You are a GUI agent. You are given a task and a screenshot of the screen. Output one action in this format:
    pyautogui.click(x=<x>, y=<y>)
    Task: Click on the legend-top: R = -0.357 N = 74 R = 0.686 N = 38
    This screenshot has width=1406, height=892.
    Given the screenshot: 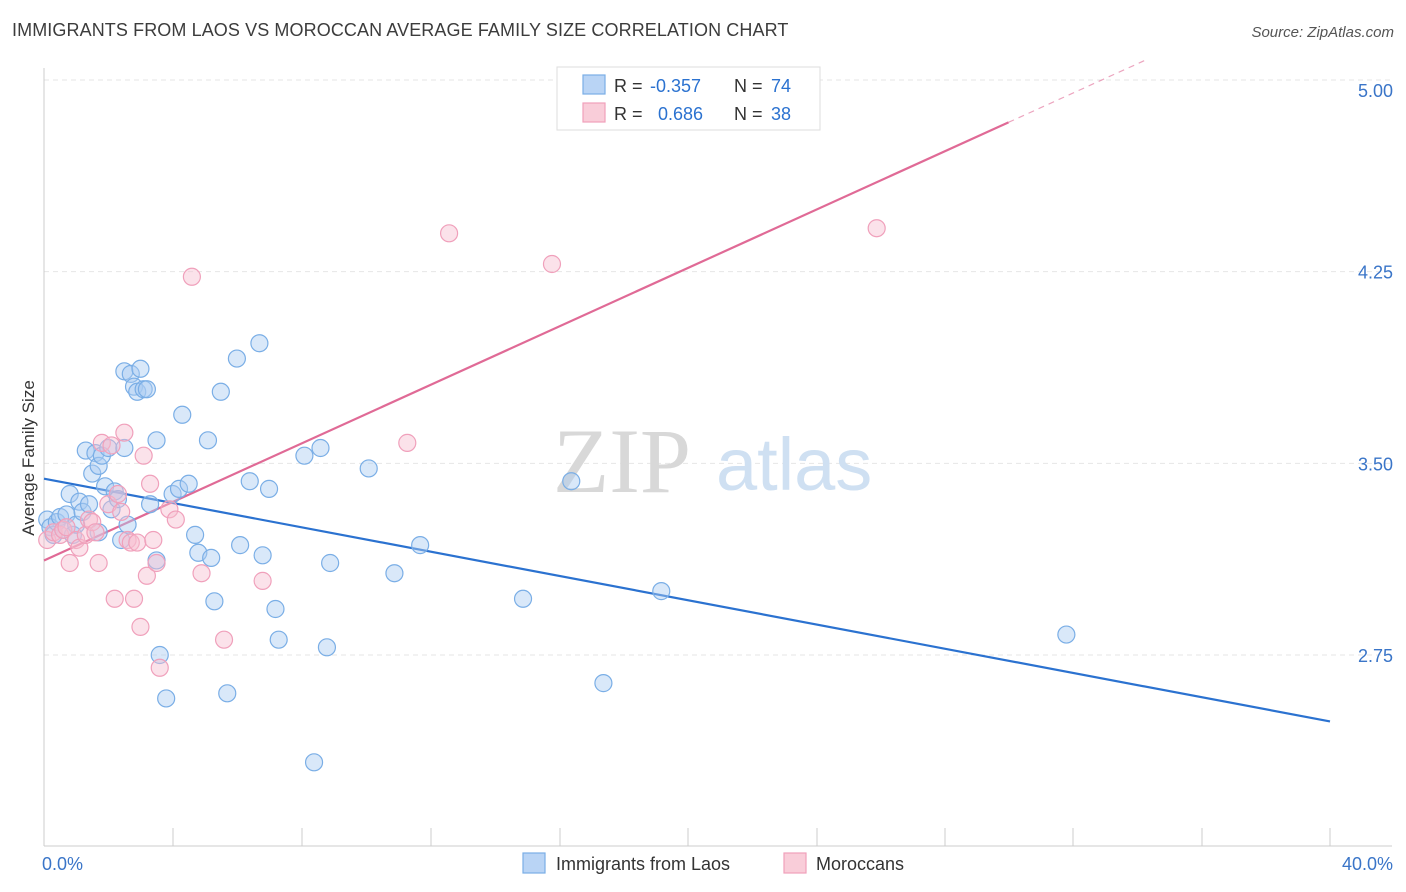 What is the action you would take?
    pyautogui.click(x=688, y=98)
    